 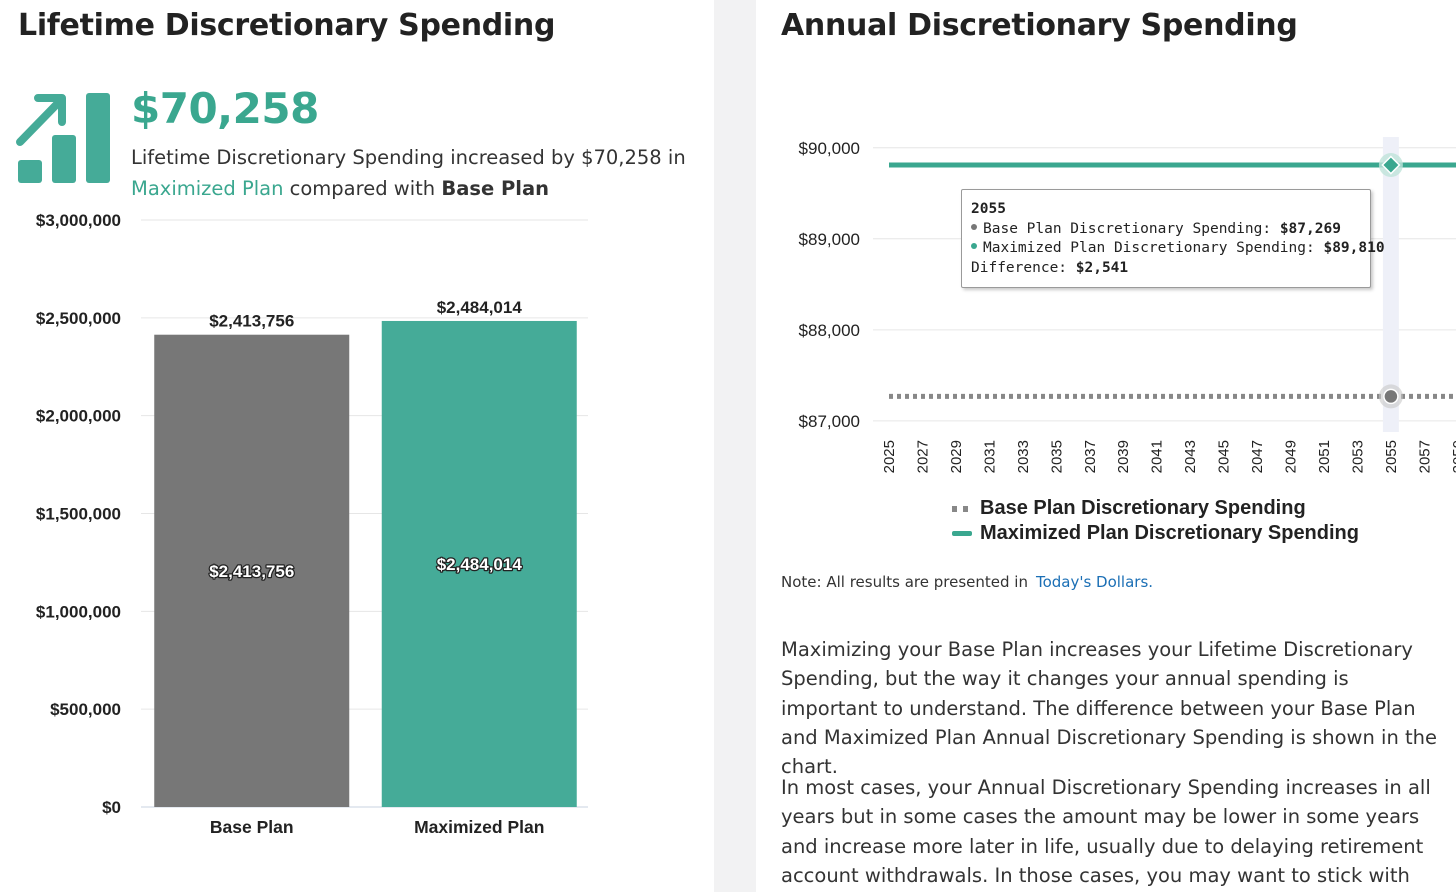 I want to click on bar-inner-value-label: $2,484,014, so click(x=480, y=564).